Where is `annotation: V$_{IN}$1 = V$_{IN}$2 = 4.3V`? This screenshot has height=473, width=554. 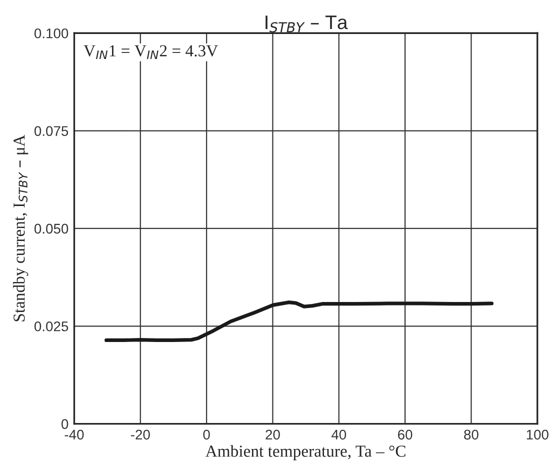
annotation: V$_{IN}$1 = V$_{IN}$2 = 4.3V is located at coordinates (151, 52).